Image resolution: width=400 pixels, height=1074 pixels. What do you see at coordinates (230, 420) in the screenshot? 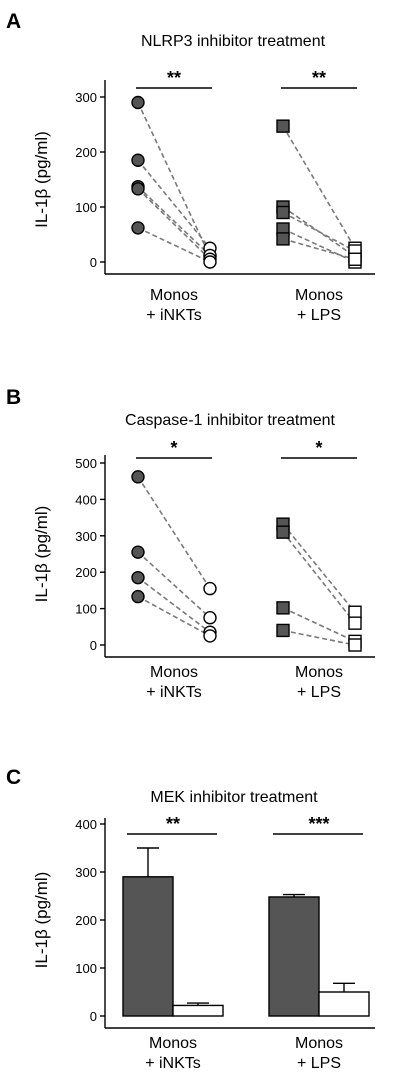
I see `panel-b-title: Caspase-1 inhibitor treatment` at bounding box center [230, 420].